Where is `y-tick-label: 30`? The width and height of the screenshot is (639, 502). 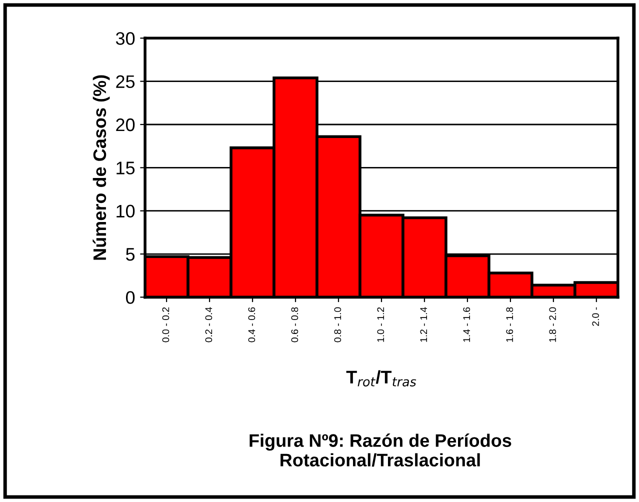
y-tick-label: 30 is located at coordinates (125, 38).